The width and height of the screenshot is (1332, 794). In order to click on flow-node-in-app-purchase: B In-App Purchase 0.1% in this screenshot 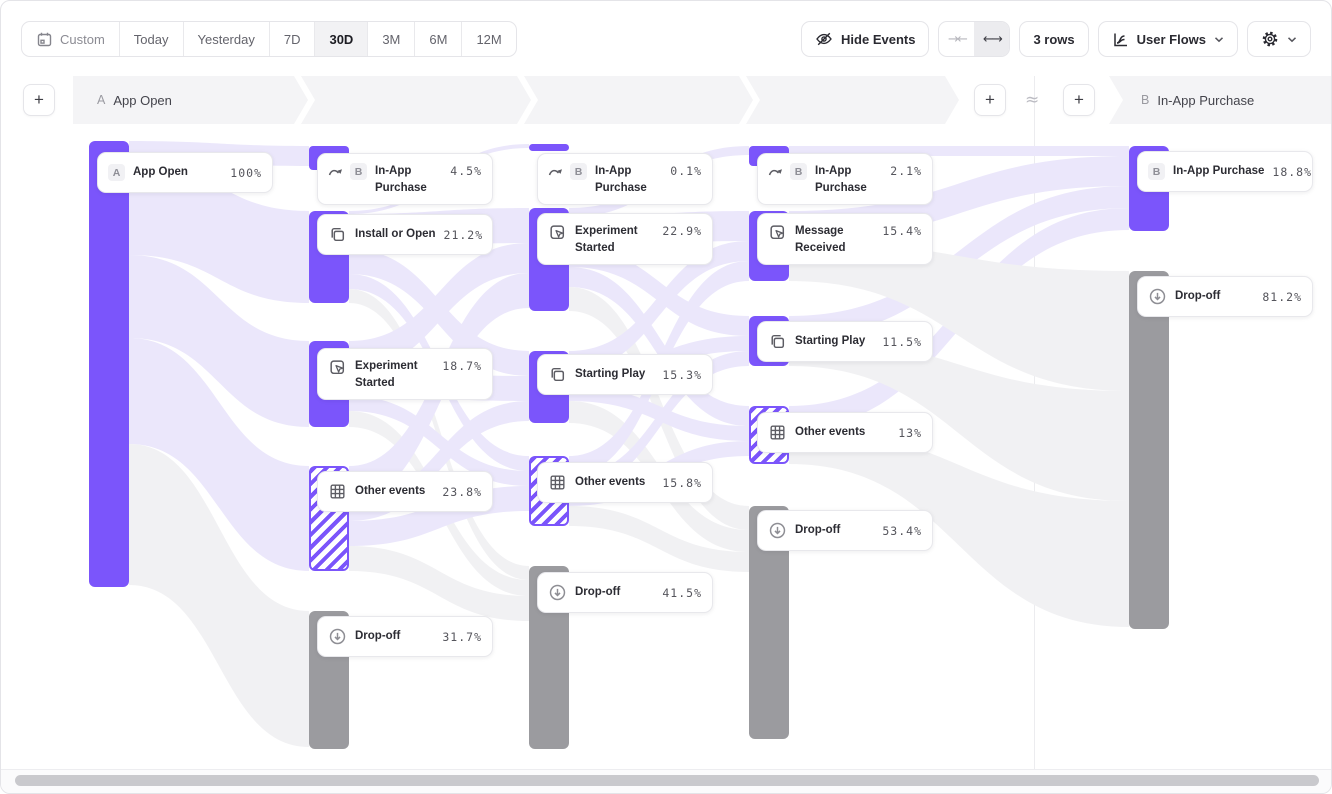, I will do `click(625, 179)`.